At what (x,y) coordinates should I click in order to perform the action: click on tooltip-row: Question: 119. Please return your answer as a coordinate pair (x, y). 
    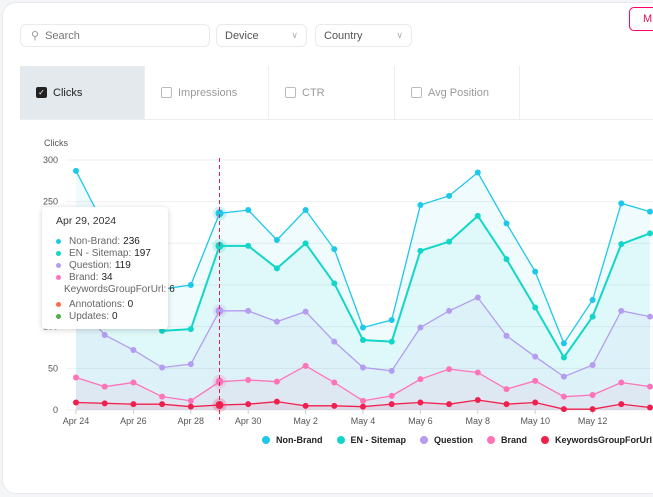
    Looking at the image, I should click on (112, 265).